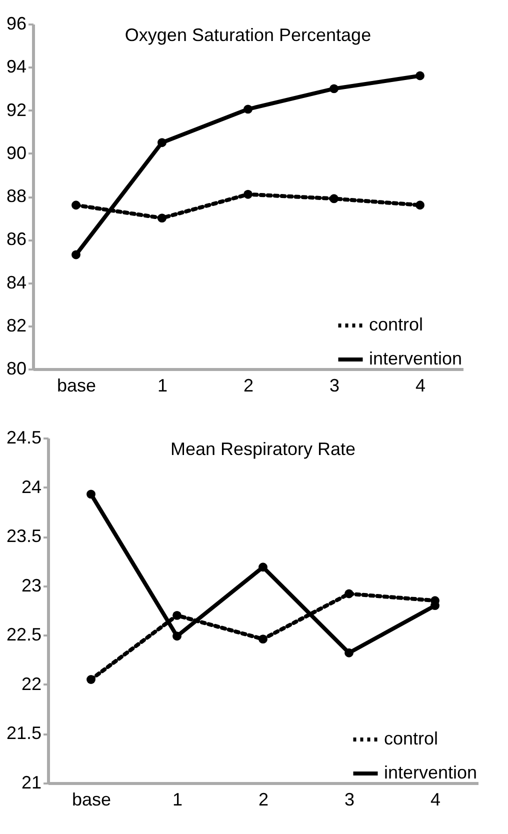  I want to click on y-tick-label: 88, so click(16, 196).